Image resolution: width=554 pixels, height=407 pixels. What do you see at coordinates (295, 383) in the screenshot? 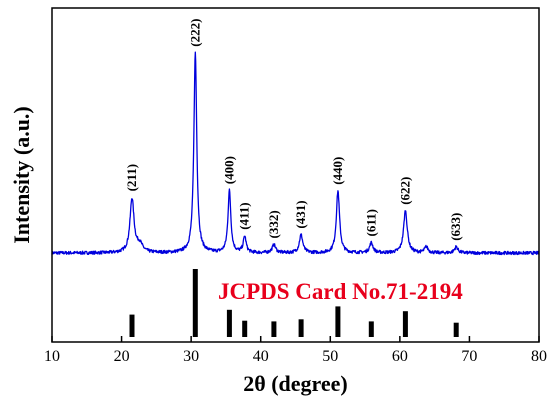
I see `x-axis-title: 2θ (degree)` at bounding box center [295, 383].